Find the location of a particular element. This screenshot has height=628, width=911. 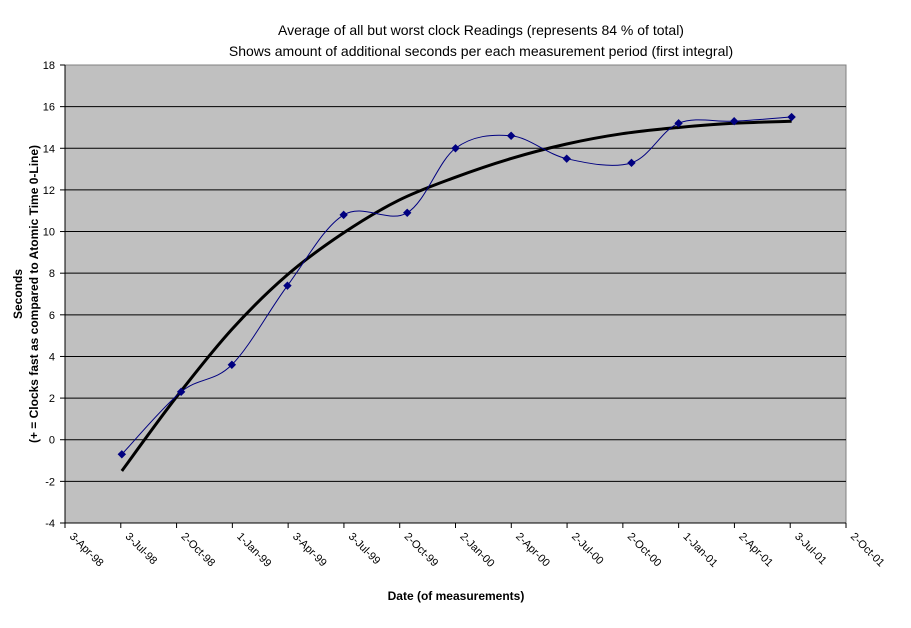

x-axis-title: Date (of measurements) is located at coordinates (456, 596).